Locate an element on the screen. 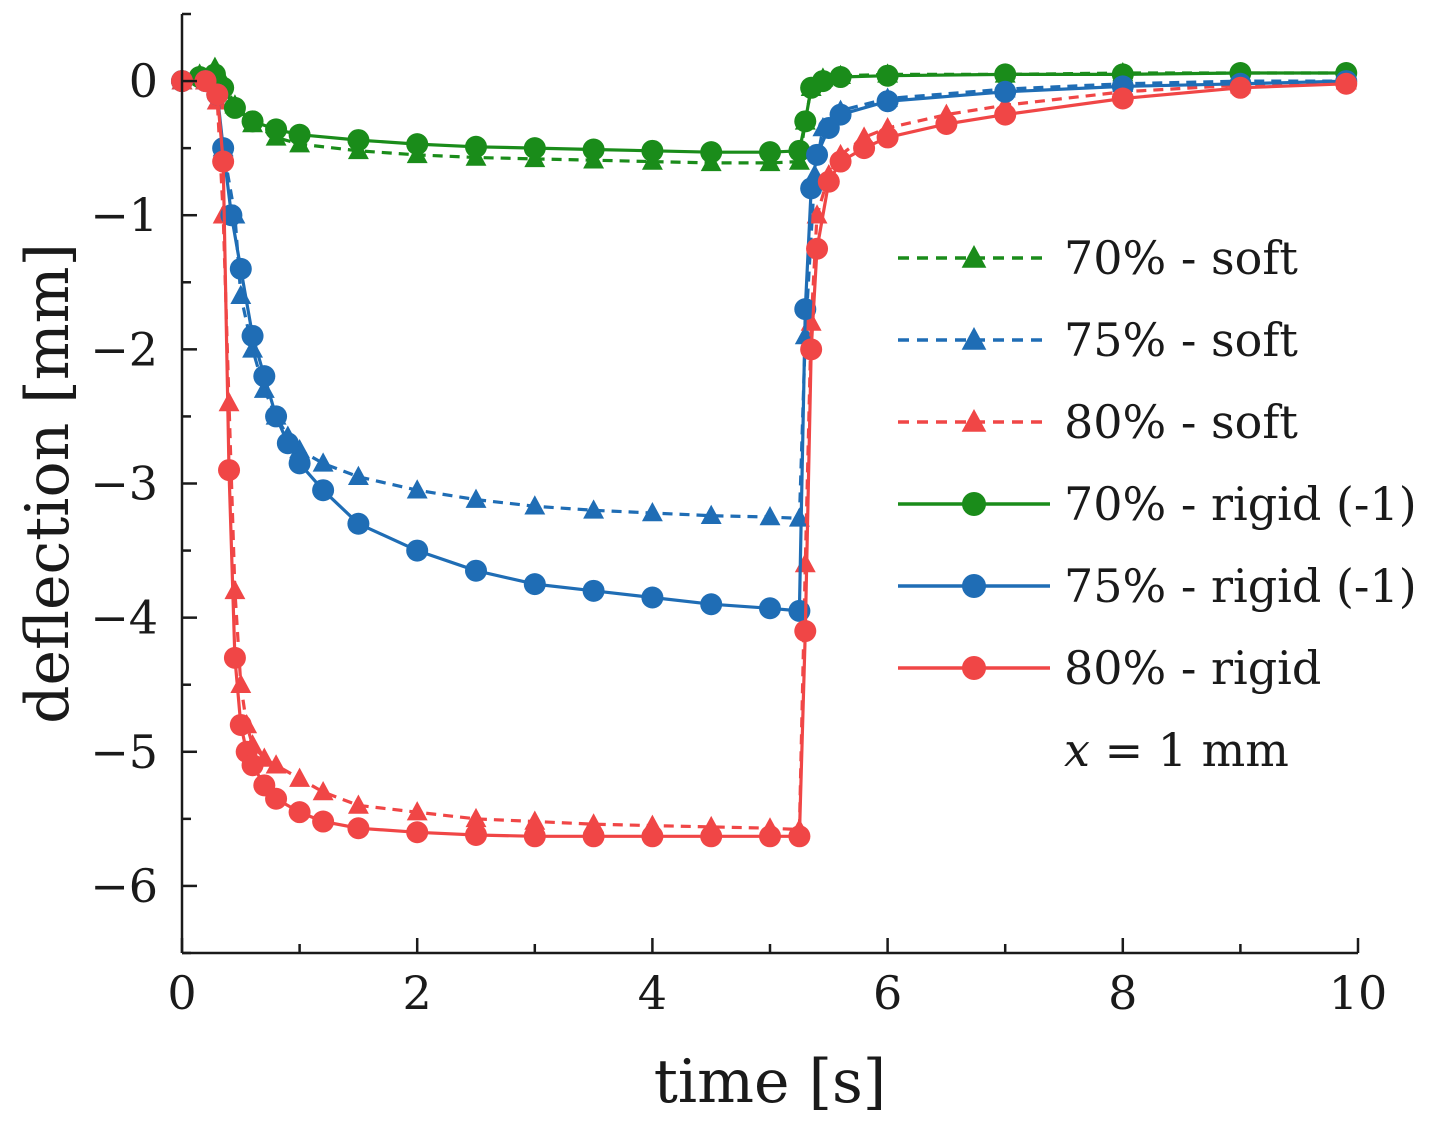 The image size is (1449, 1139). x-tick-label: 0 is located at coordinates (181, 993).